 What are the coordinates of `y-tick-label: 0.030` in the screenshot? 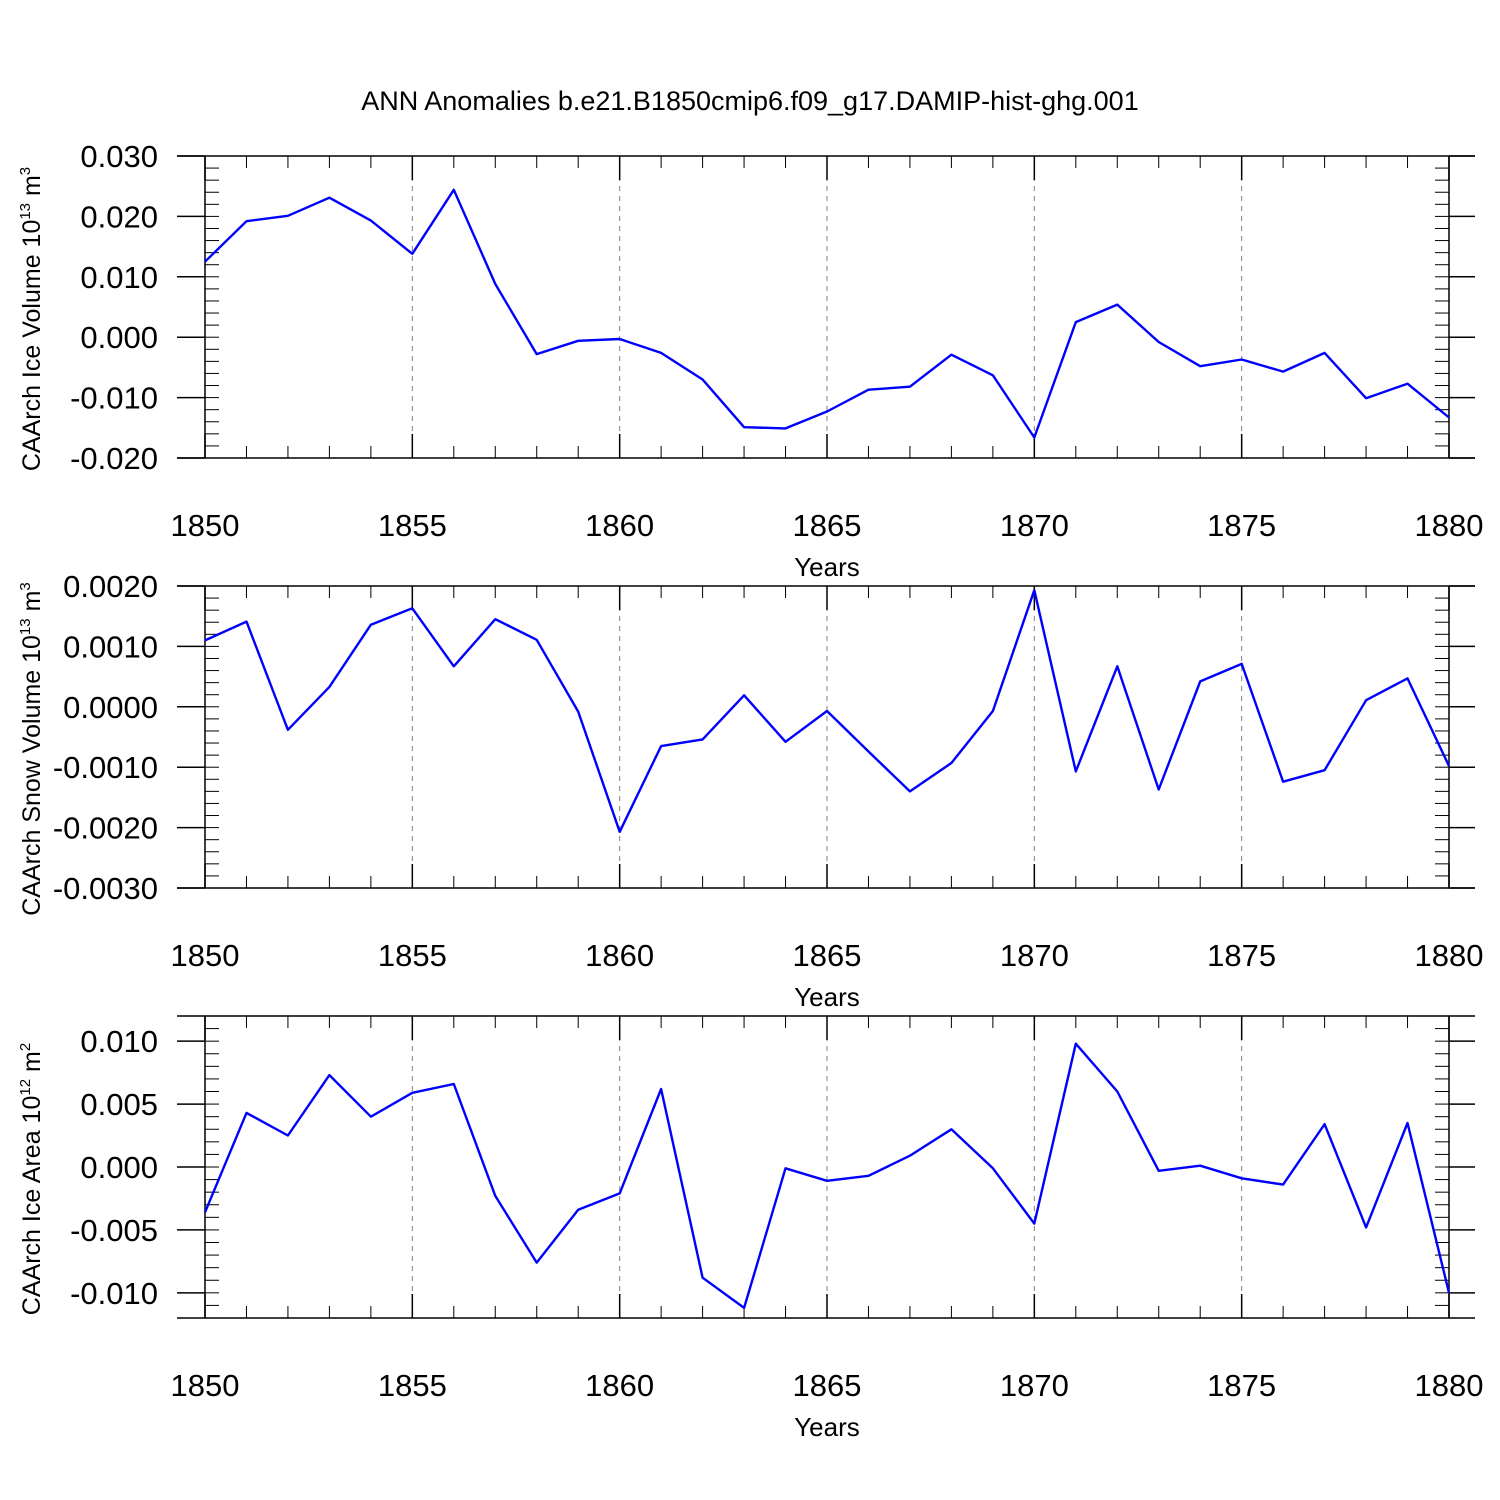 It's located at (119, 156).